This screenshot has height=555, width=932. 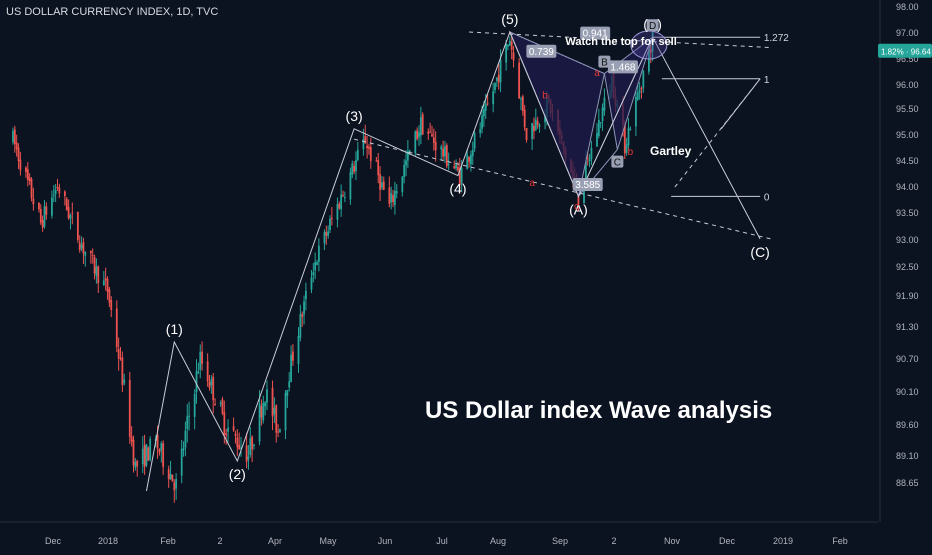 I want to click on y-tick-label: 97.00, so click(x=907, y=33).